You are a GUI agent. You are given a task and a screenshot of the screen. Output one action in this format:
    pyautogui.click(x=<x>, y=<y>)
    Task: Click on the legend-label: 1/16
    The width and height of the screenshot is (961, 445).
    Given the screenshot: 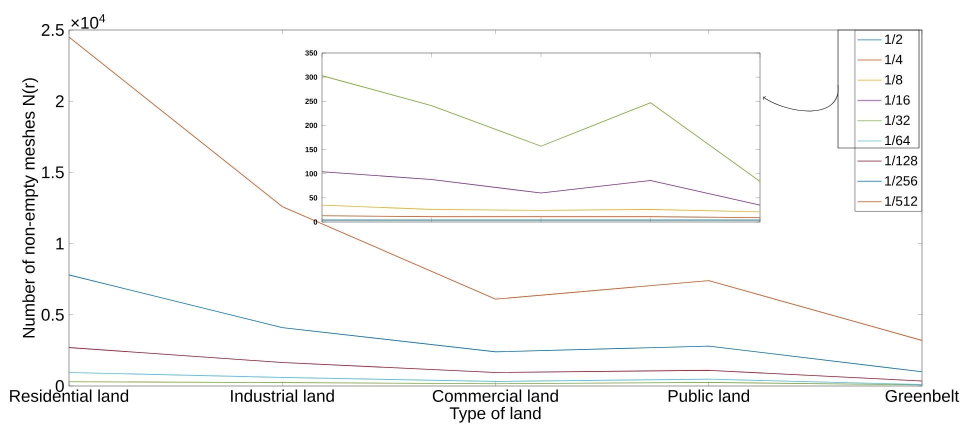 What is the action you would take?
    pyautogui.click(x=897, y=99)
    